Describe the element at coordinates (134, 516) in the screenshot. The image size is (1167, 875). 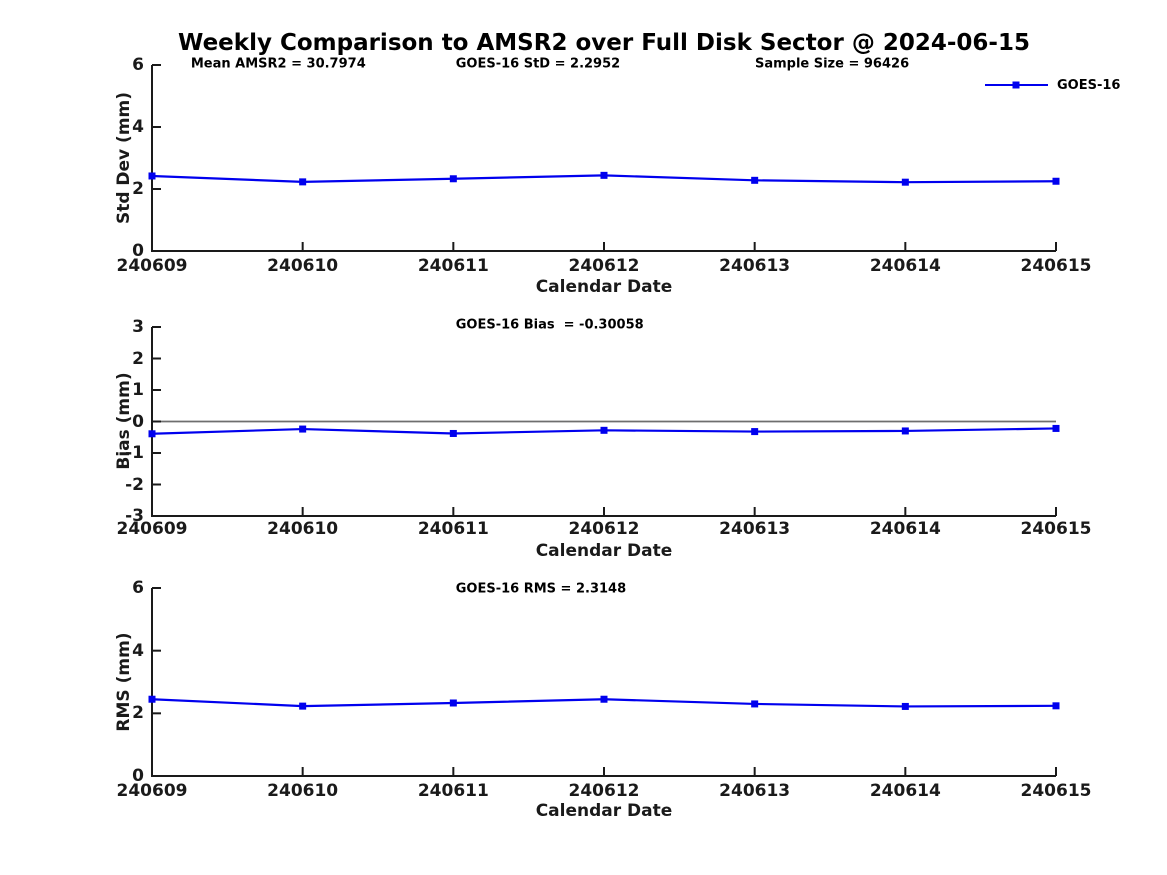
I see `bias-panel-y-tick-label: -3` at that location.